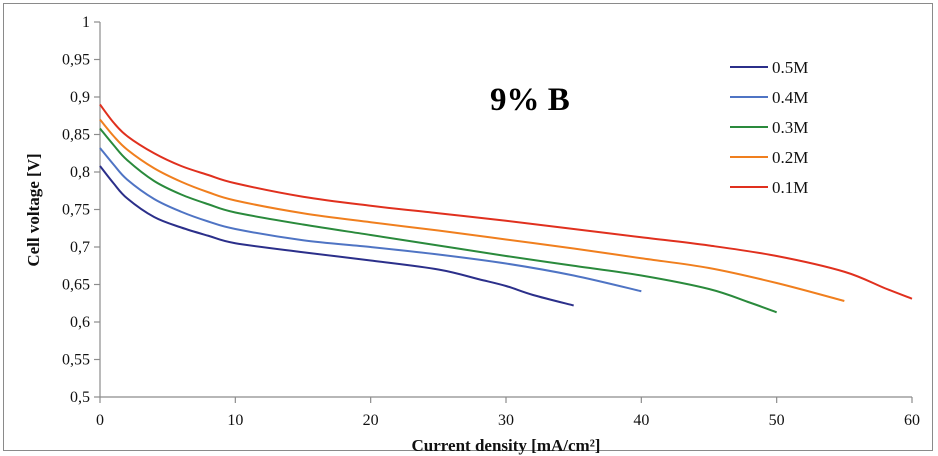 Image resolution: width=938 pixels, height=456 pixels. I want to click on x-tick-label: 40, so click(641, 420).